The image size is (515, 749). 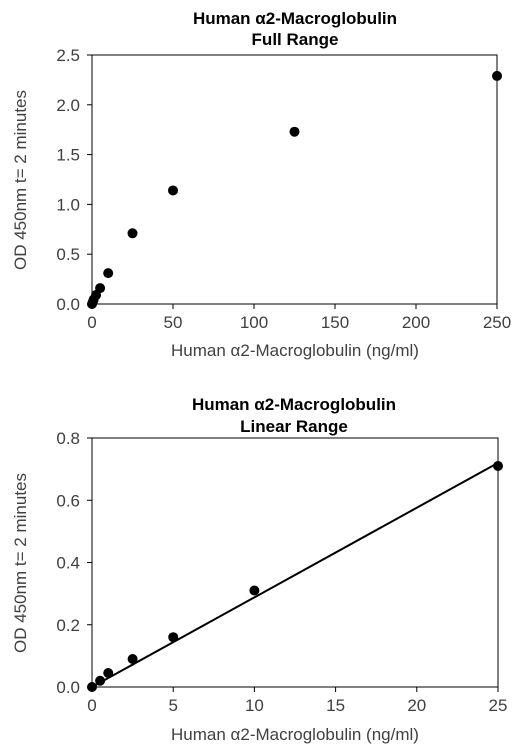 I want to click on y-tick-label: 0.4, so click(x=68, y=563).